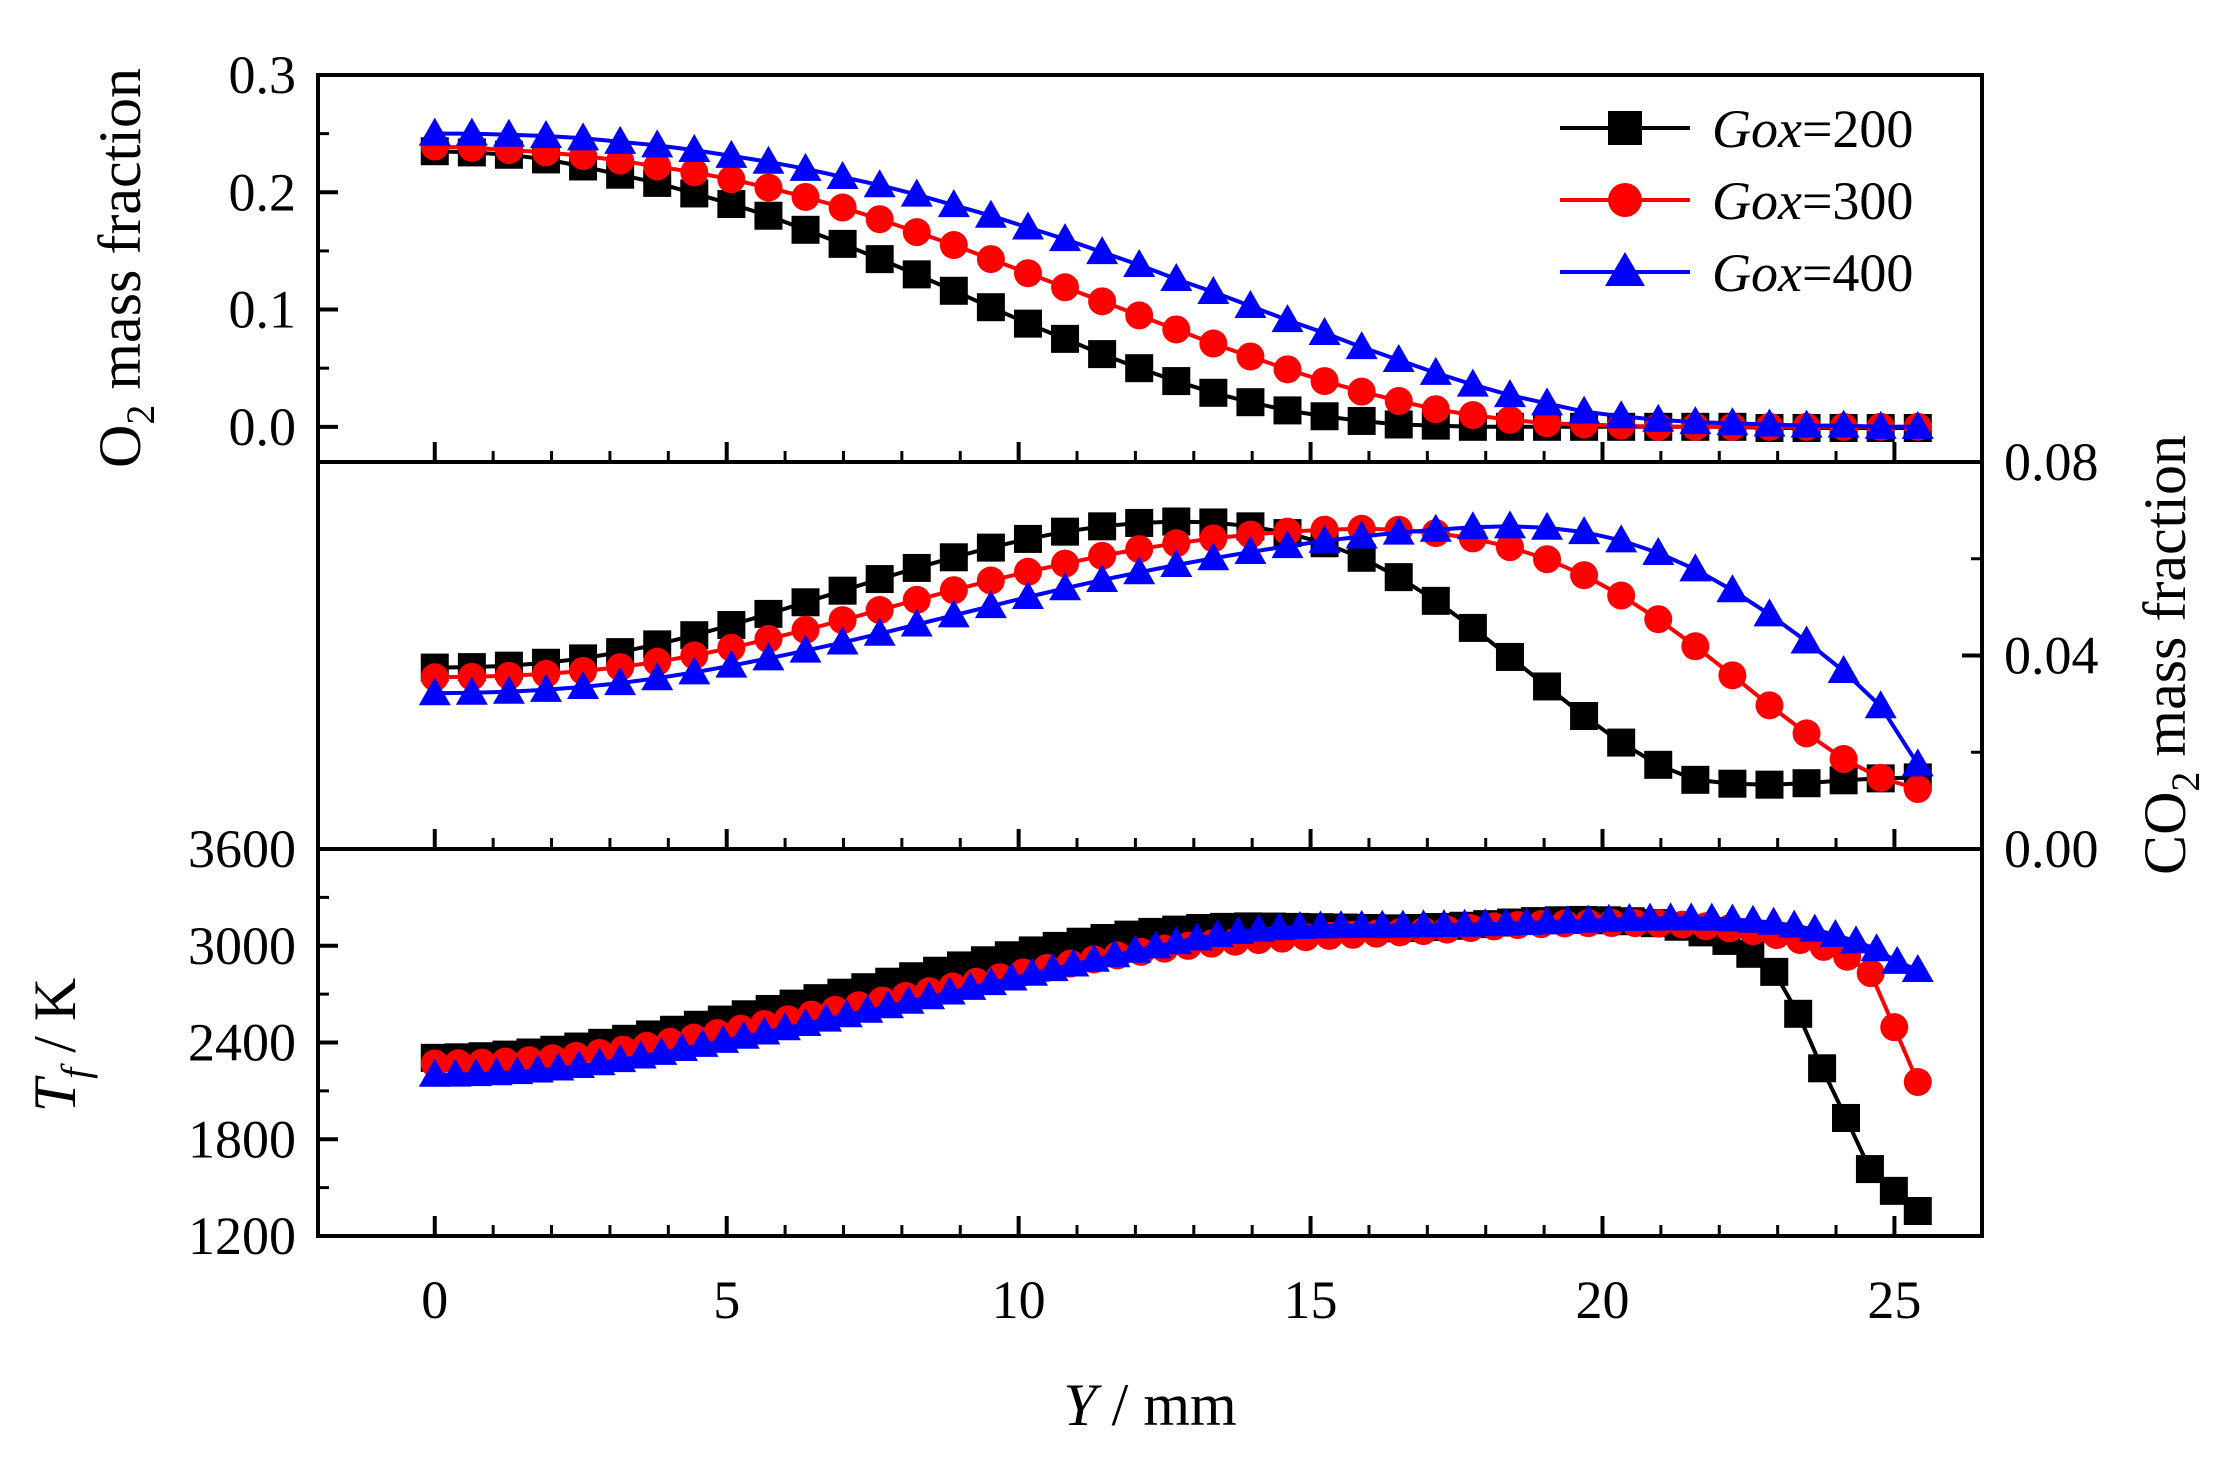 The height and width of the screenshot is (1462, 2237). I want to click on y-tick-label-p0-2: 0.2, so click(263, 192).